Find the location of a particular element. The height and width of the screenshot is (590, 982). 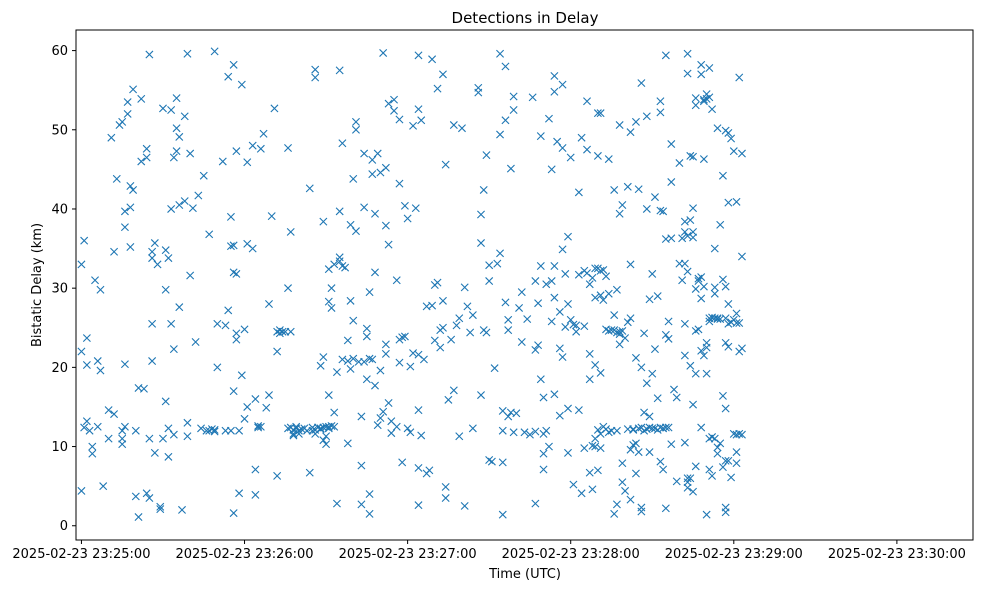

y-tick-label: 0 is located at coordinates (64, 526).